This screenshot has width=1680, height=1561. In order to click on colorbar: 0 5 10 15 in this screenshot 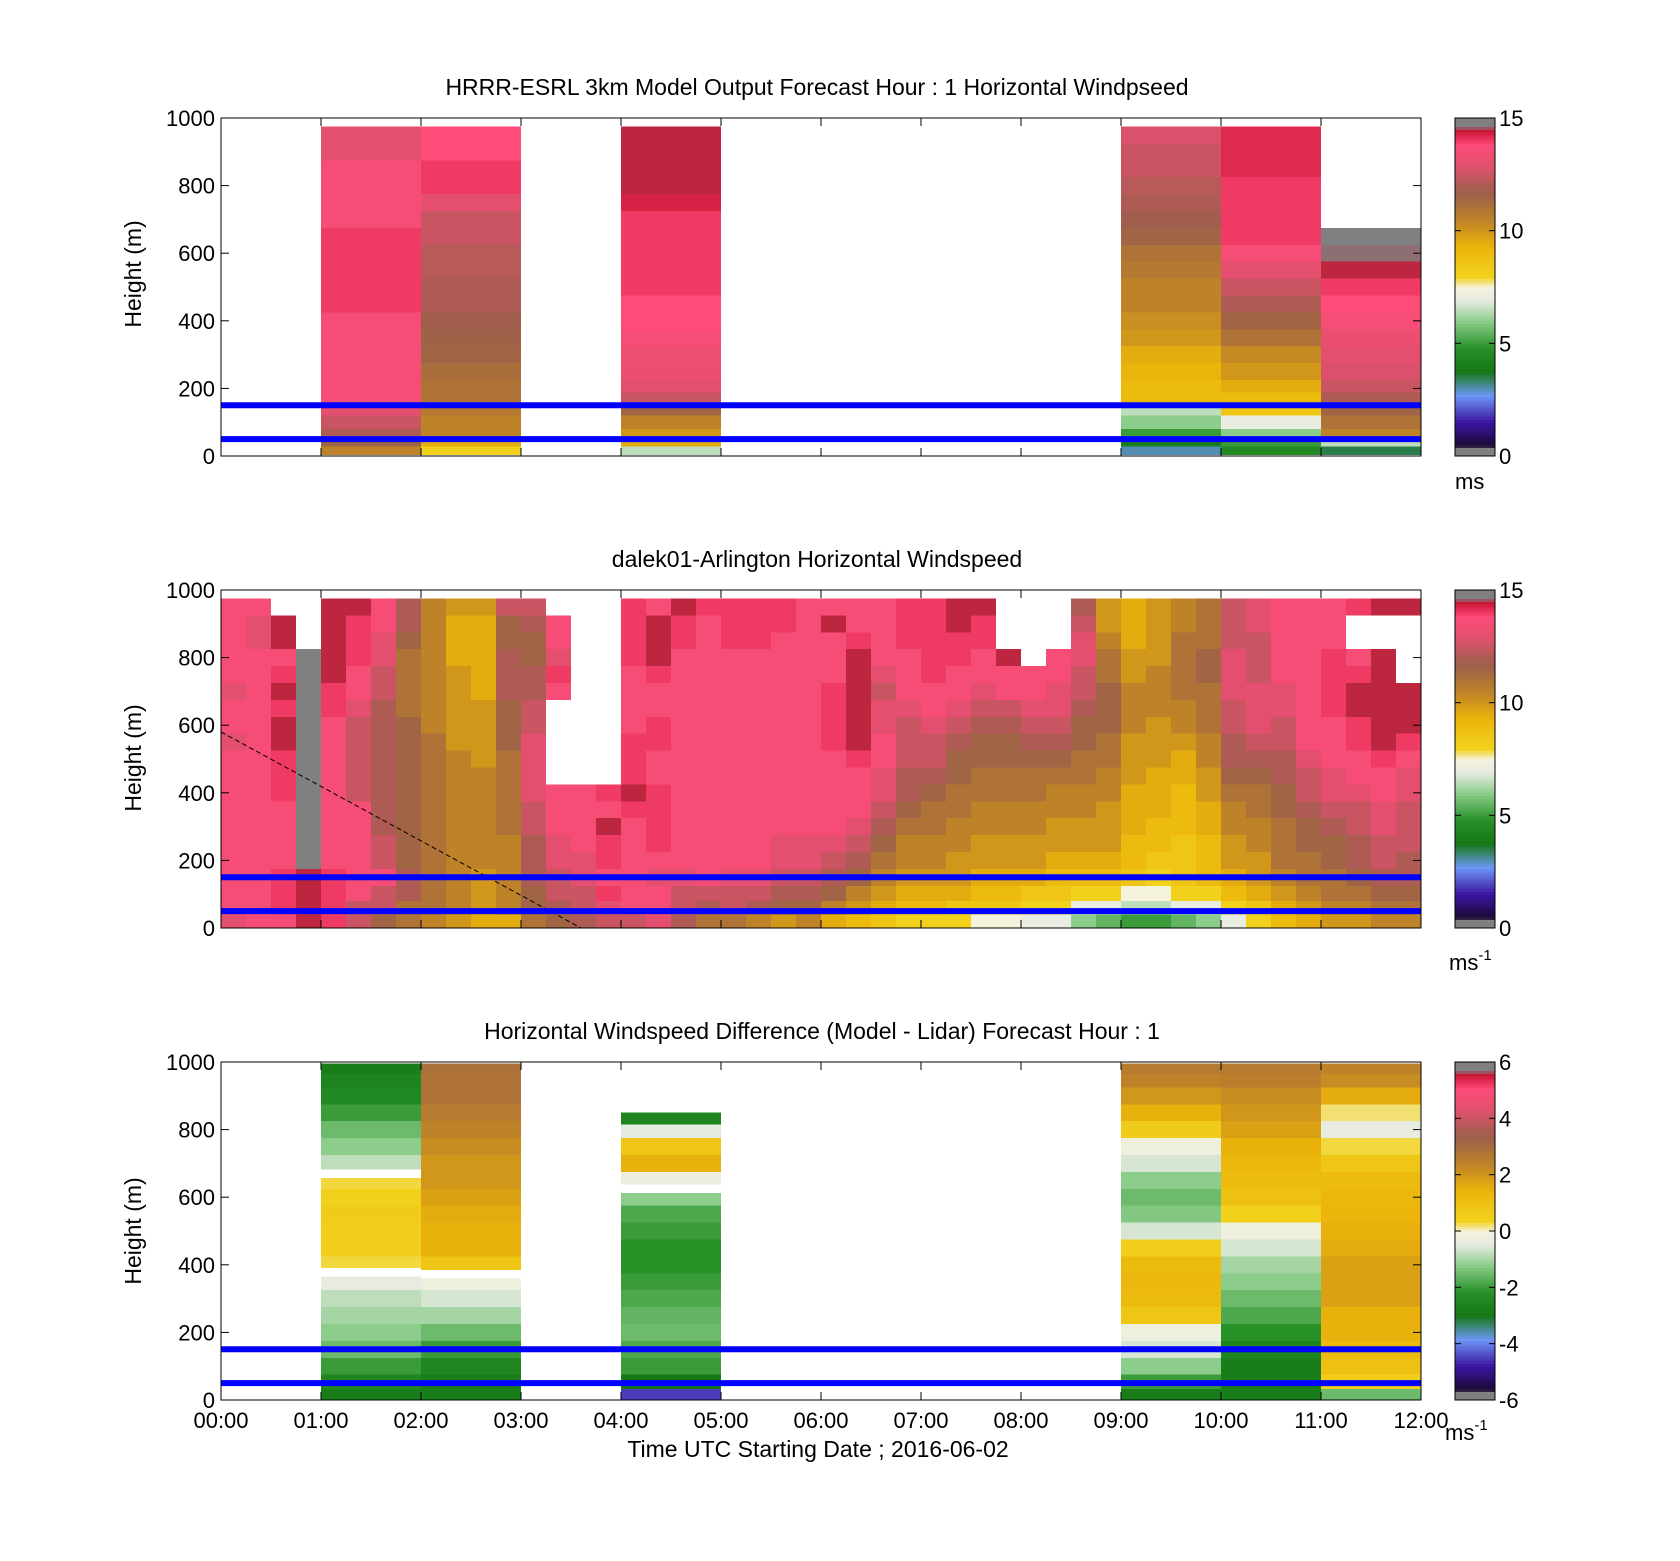, I will do `click(1488, 759)`.